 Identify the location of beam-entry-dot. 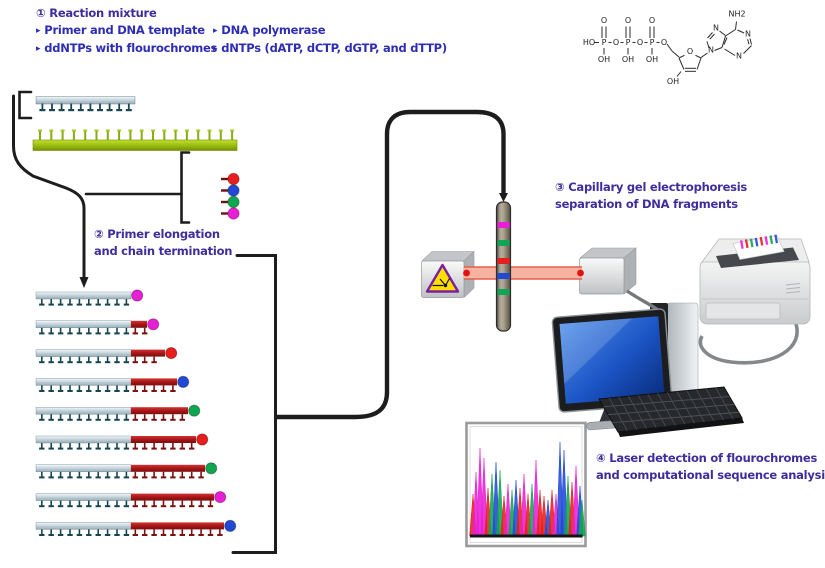
(580, 273).